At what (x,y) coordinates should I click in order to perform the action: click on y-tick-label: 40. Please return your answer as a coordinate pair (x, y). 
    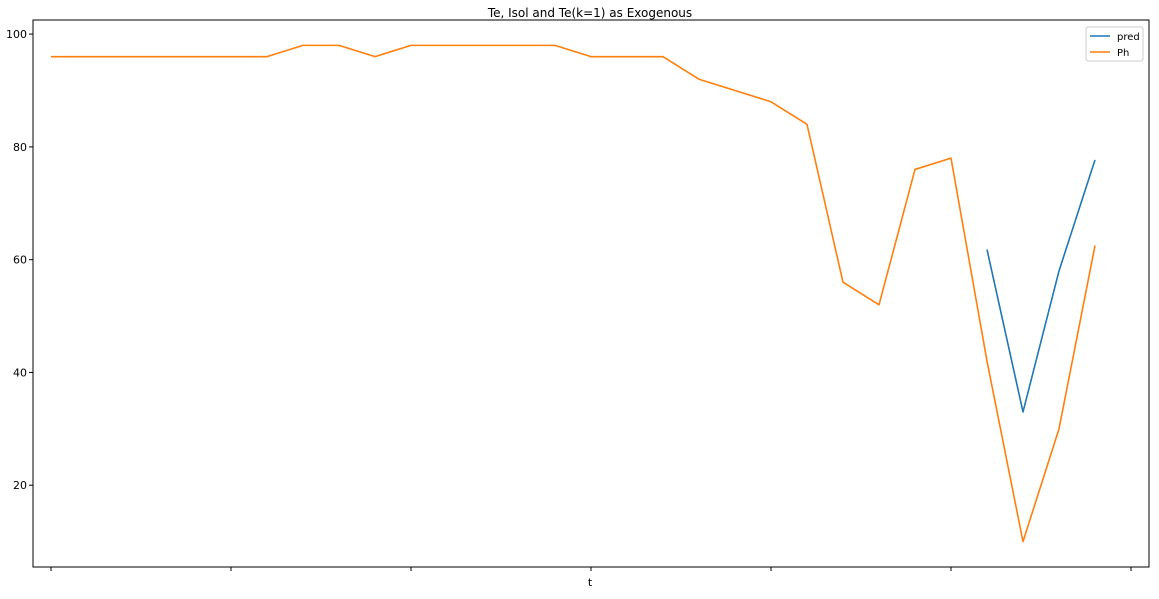
    Looking at the image, I should click on (20, 372).